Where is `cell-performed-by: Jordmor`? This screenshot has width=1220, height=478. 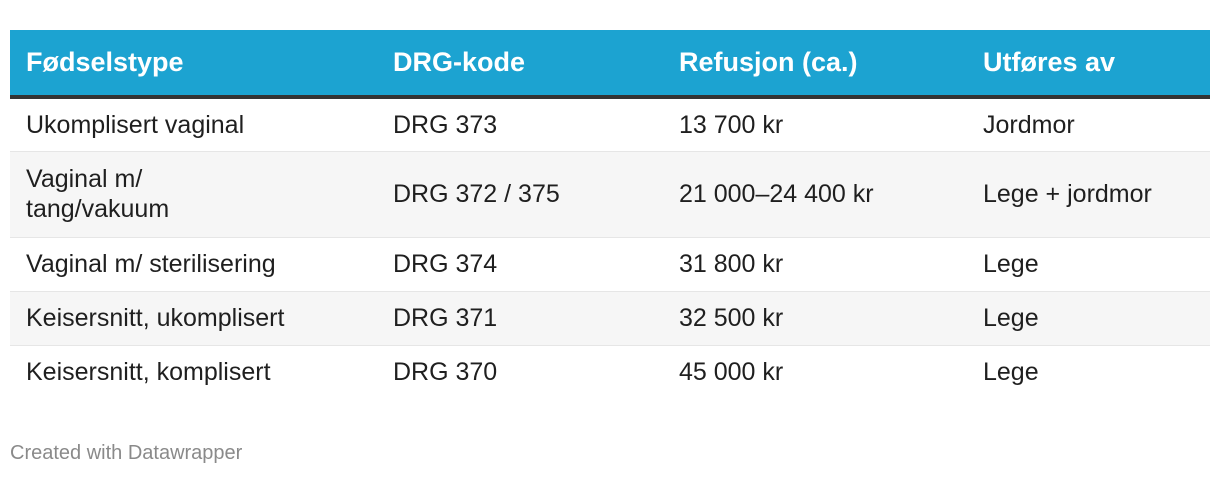 cell-performed-by: Jordmor is located at coordinates (1029, 124).